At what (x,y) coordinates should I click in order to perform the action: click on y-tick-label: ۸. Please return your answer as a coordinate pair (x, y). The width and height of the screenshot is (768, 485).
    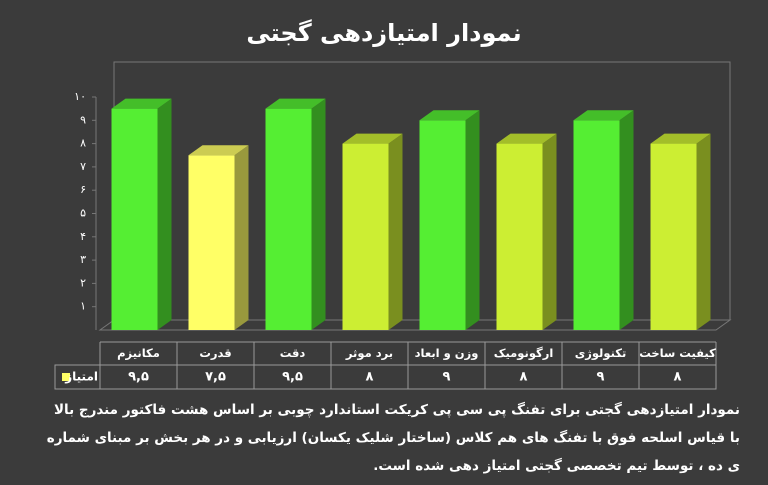
    Looking at the image, I should click on (83, 143).